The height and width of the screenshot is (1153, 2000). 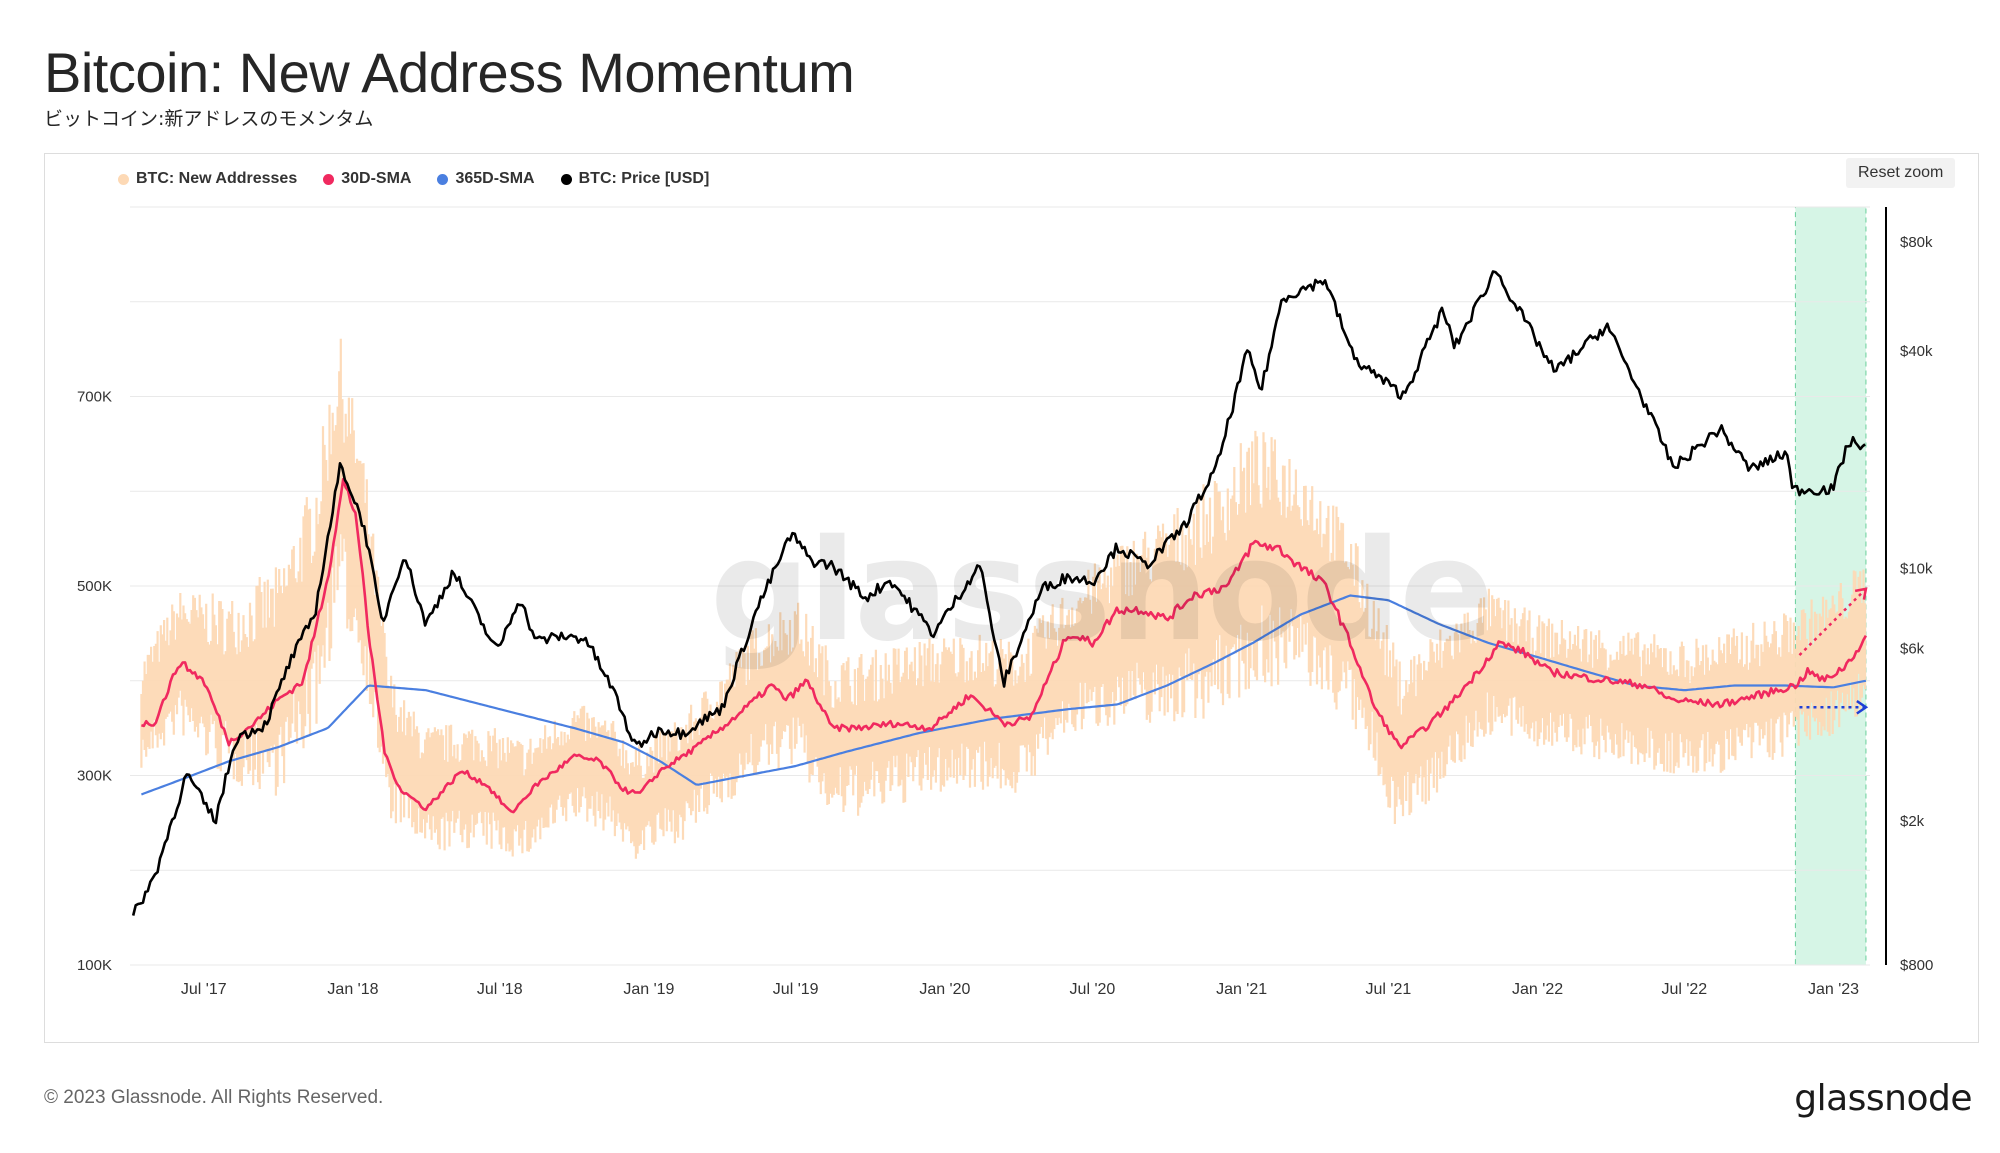 What do you see at coordinates (644, 178) in the screenshot?
I see `legend-label-btc-price: BTC: Price [USD]` at bounding box center [644, 178].